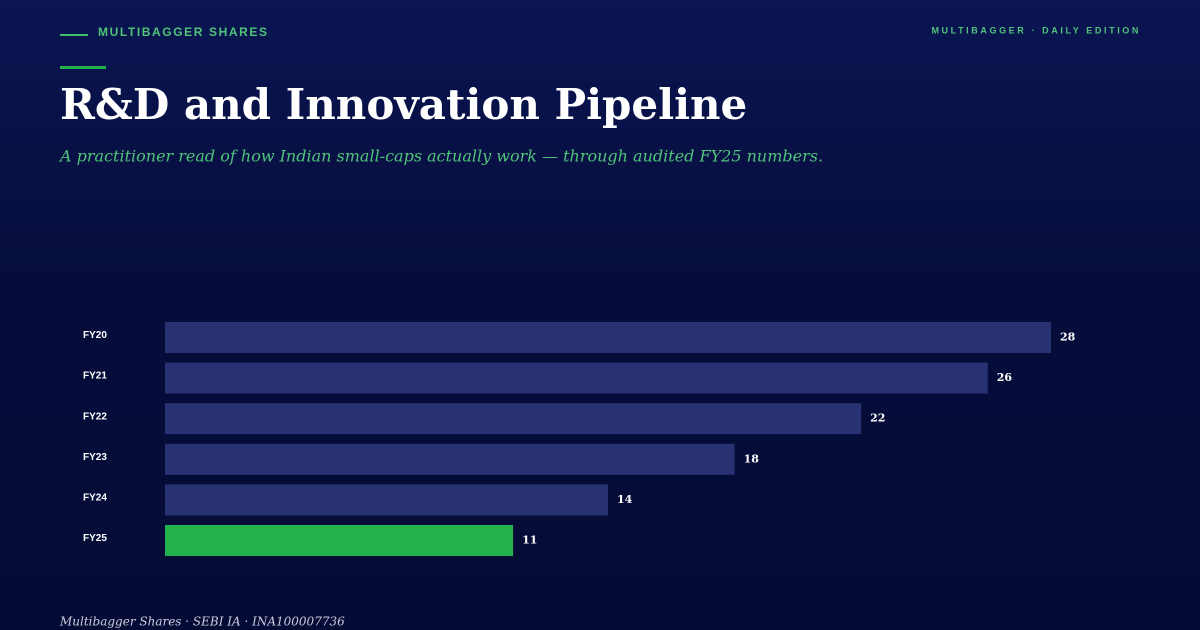  What do you see at coordinates (95, 416) in the screenshot?
I see `category-label: FY22` at bounding box center [95, 416].